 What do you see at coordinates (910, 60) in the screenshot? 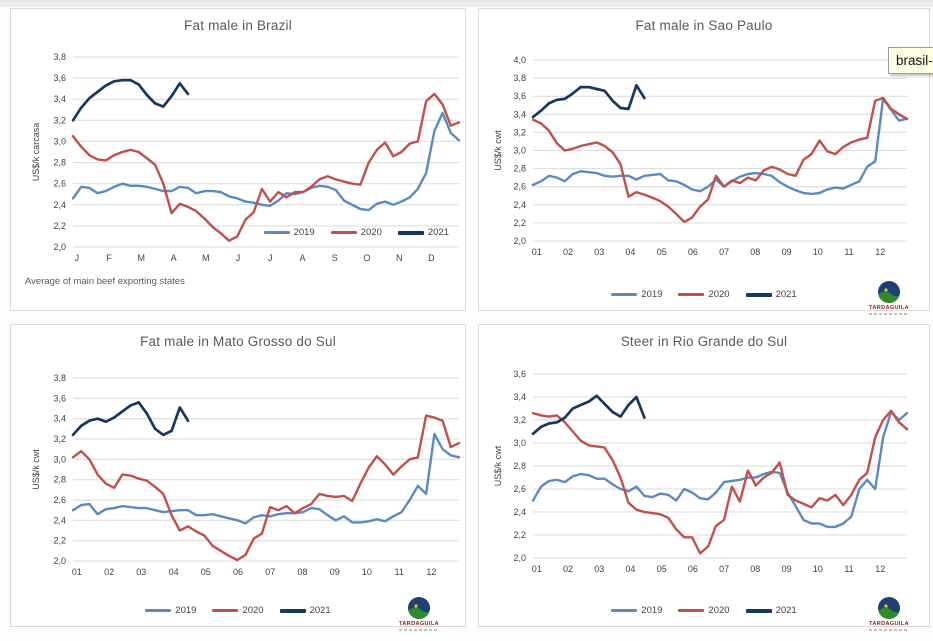
I see `filename-tooltip: brasil-m` at bounding box center [910, 60].